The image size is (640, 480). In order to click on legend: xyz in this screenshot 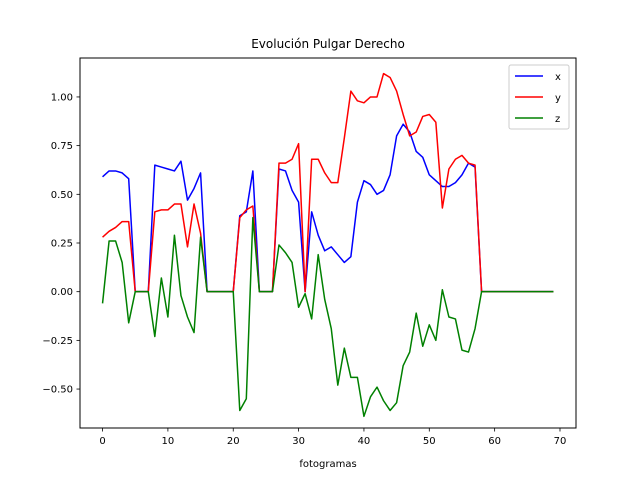, I will do `click(539, 97)`.